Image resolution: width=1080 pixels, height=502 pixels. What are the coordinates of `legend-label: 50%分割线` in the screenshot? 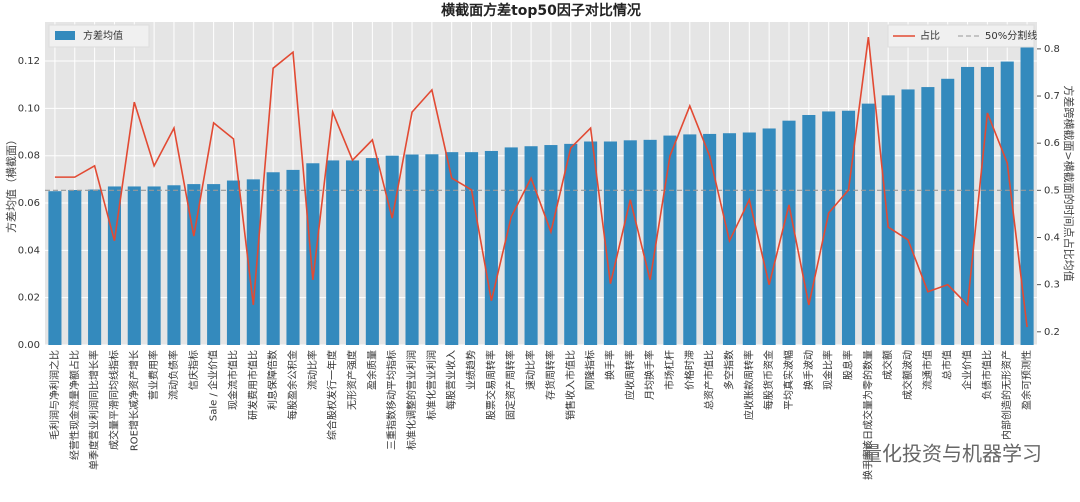 It's located at (1011, 35).